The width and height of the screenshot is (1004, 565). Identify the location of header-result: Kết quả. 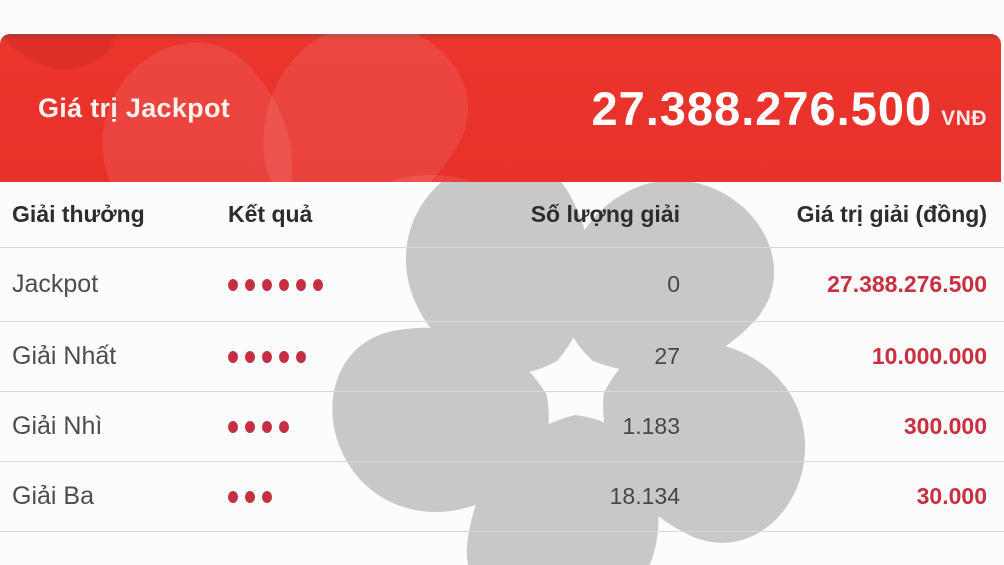
(270, 214).